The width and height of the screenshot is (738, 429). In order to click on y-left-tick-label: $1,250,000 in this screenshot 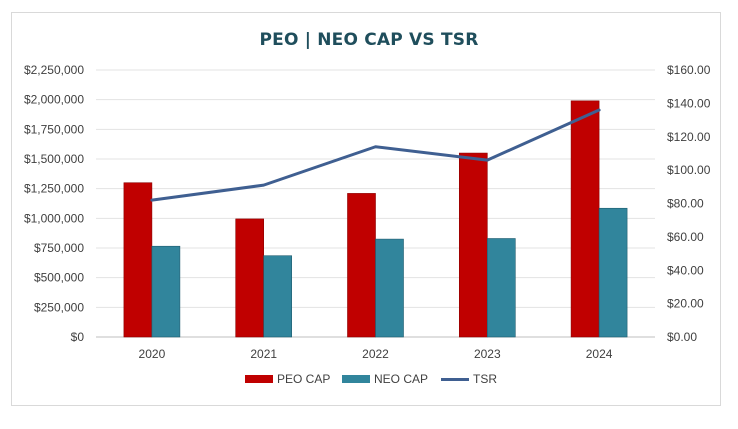, I will do `click(54, 189)`.